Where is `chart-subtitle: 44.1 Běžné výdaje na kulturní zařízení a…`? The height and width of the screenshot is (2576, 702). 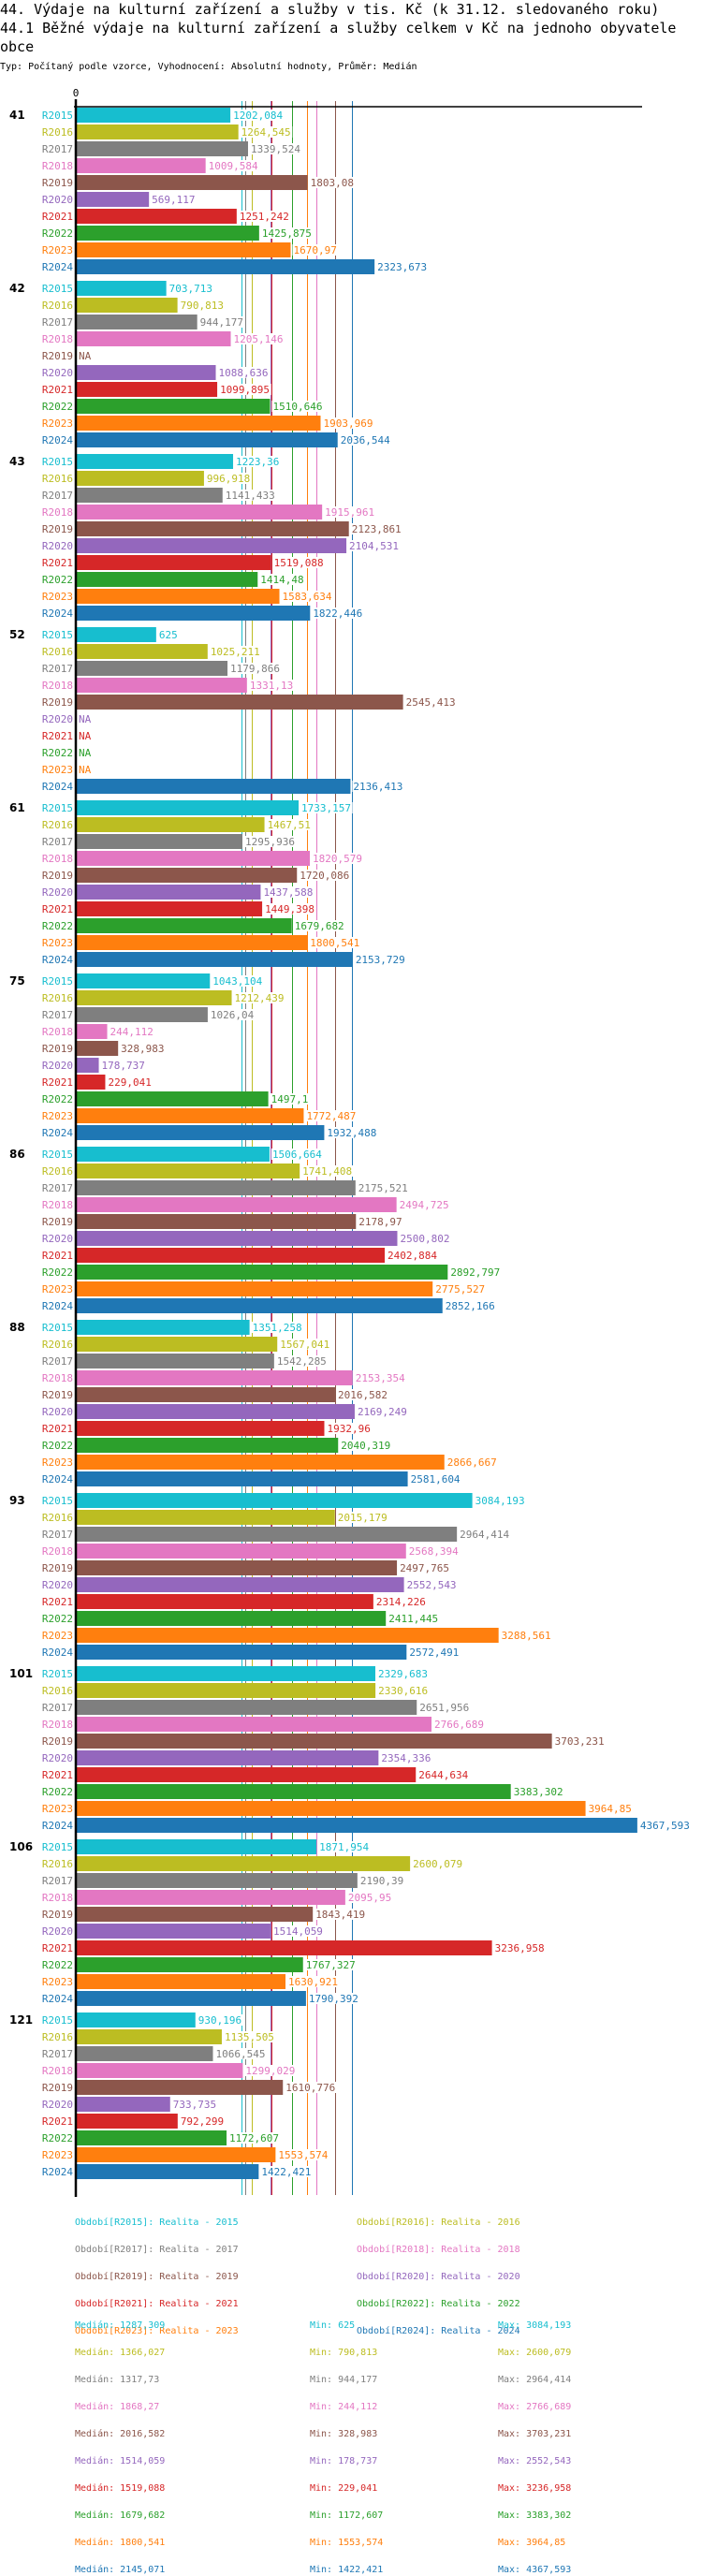
chart-subtitle: 44.1 Běžné výdaje na kulturní zařízení a… is located at coordinates (338, 37).